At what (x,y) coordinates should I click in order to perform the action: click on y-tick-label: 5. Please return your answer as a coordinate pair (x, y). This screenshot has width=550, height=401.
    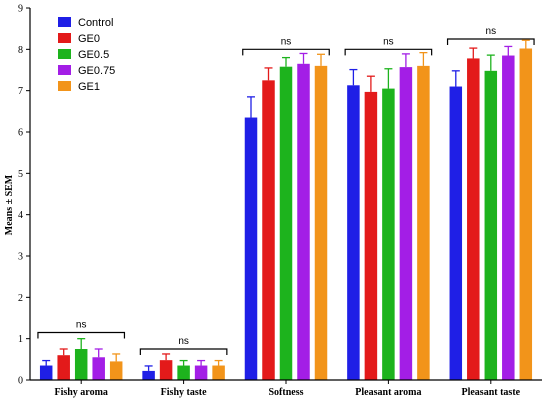
    Looking at the image, I should click on (20, 174).